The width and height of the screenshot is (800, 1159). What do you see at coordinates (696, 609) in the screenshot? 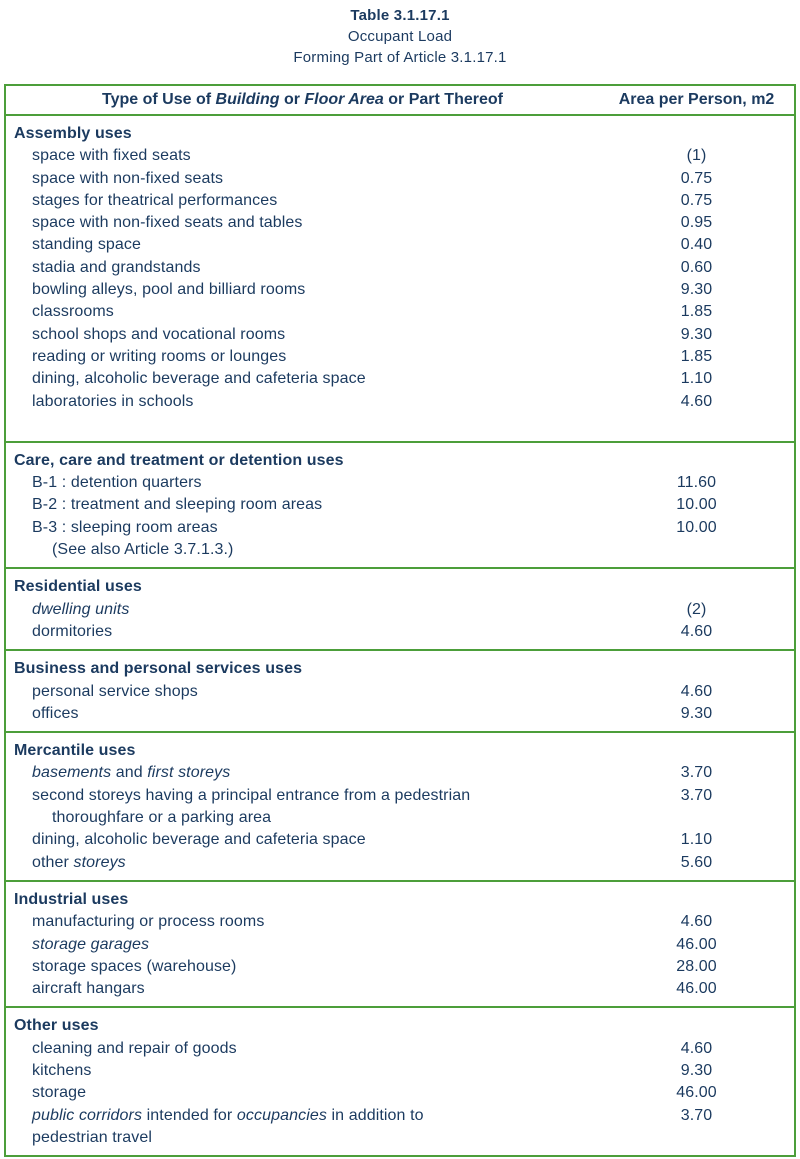
I see `area-per-person-value: (2)` at bounding box center [696, 609].